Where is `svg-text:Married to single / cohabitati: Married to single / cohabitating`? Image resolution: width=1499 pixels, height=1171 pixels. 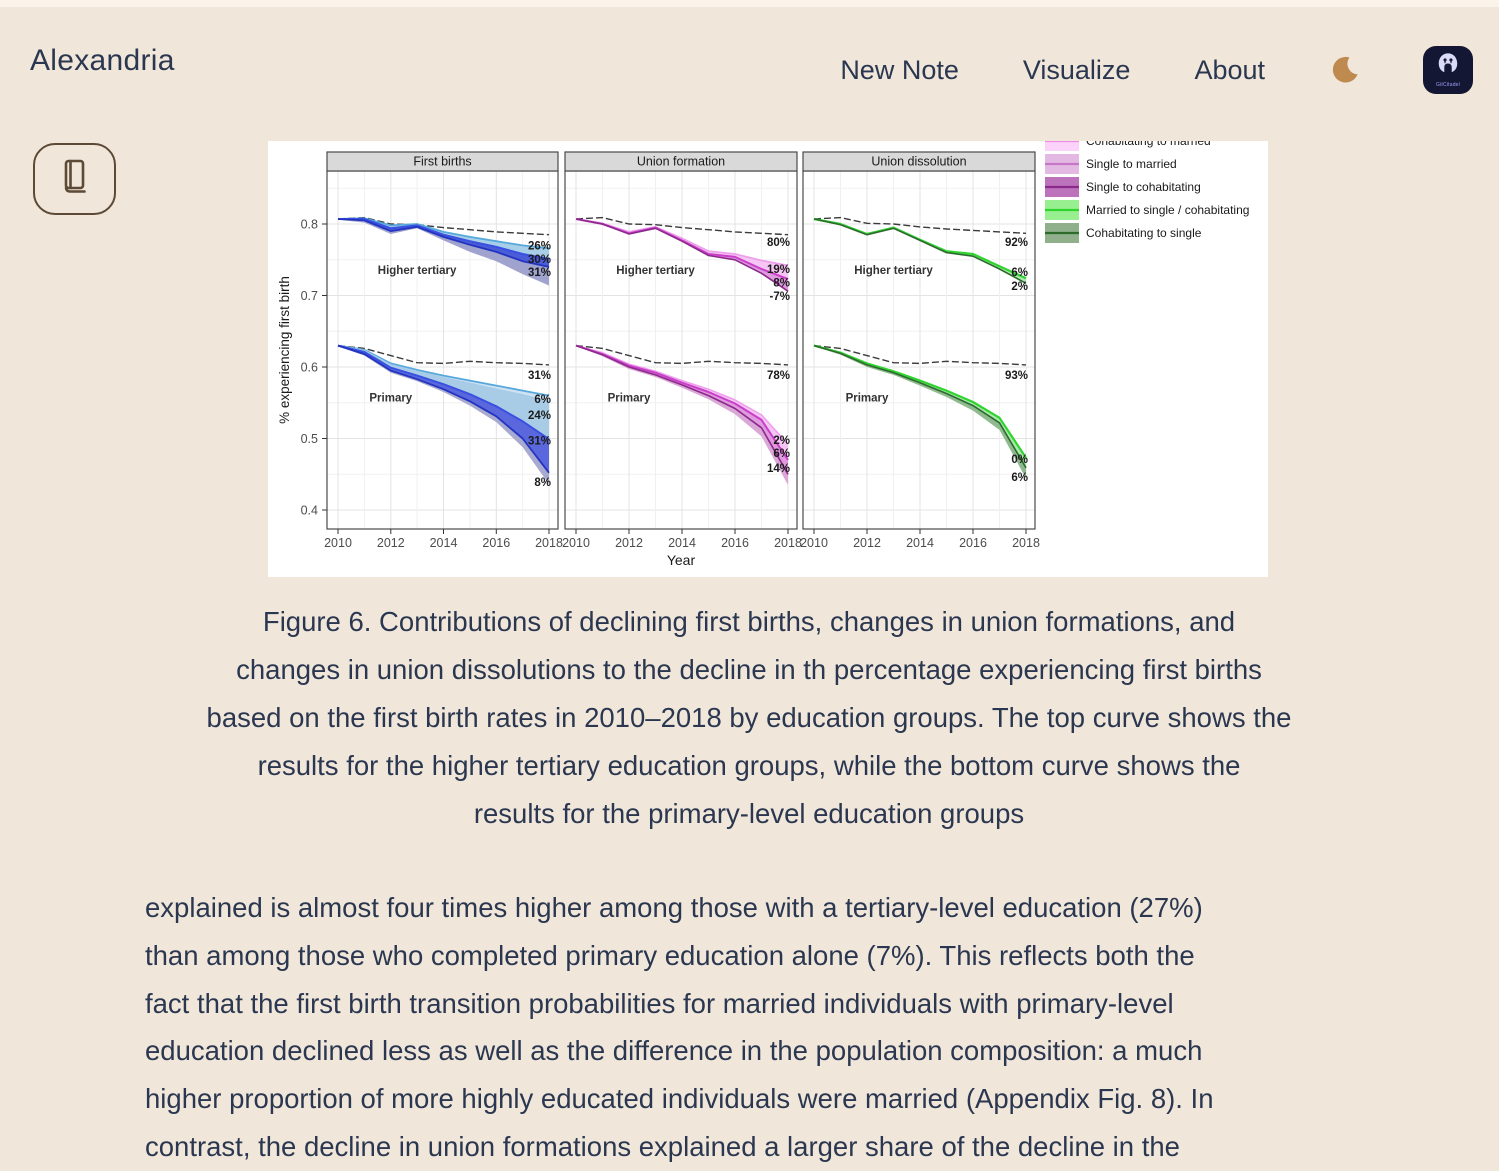 svg-text:Married to single / cohabitati: Married to single / cohabitating is located at coordinates (1167, 210).